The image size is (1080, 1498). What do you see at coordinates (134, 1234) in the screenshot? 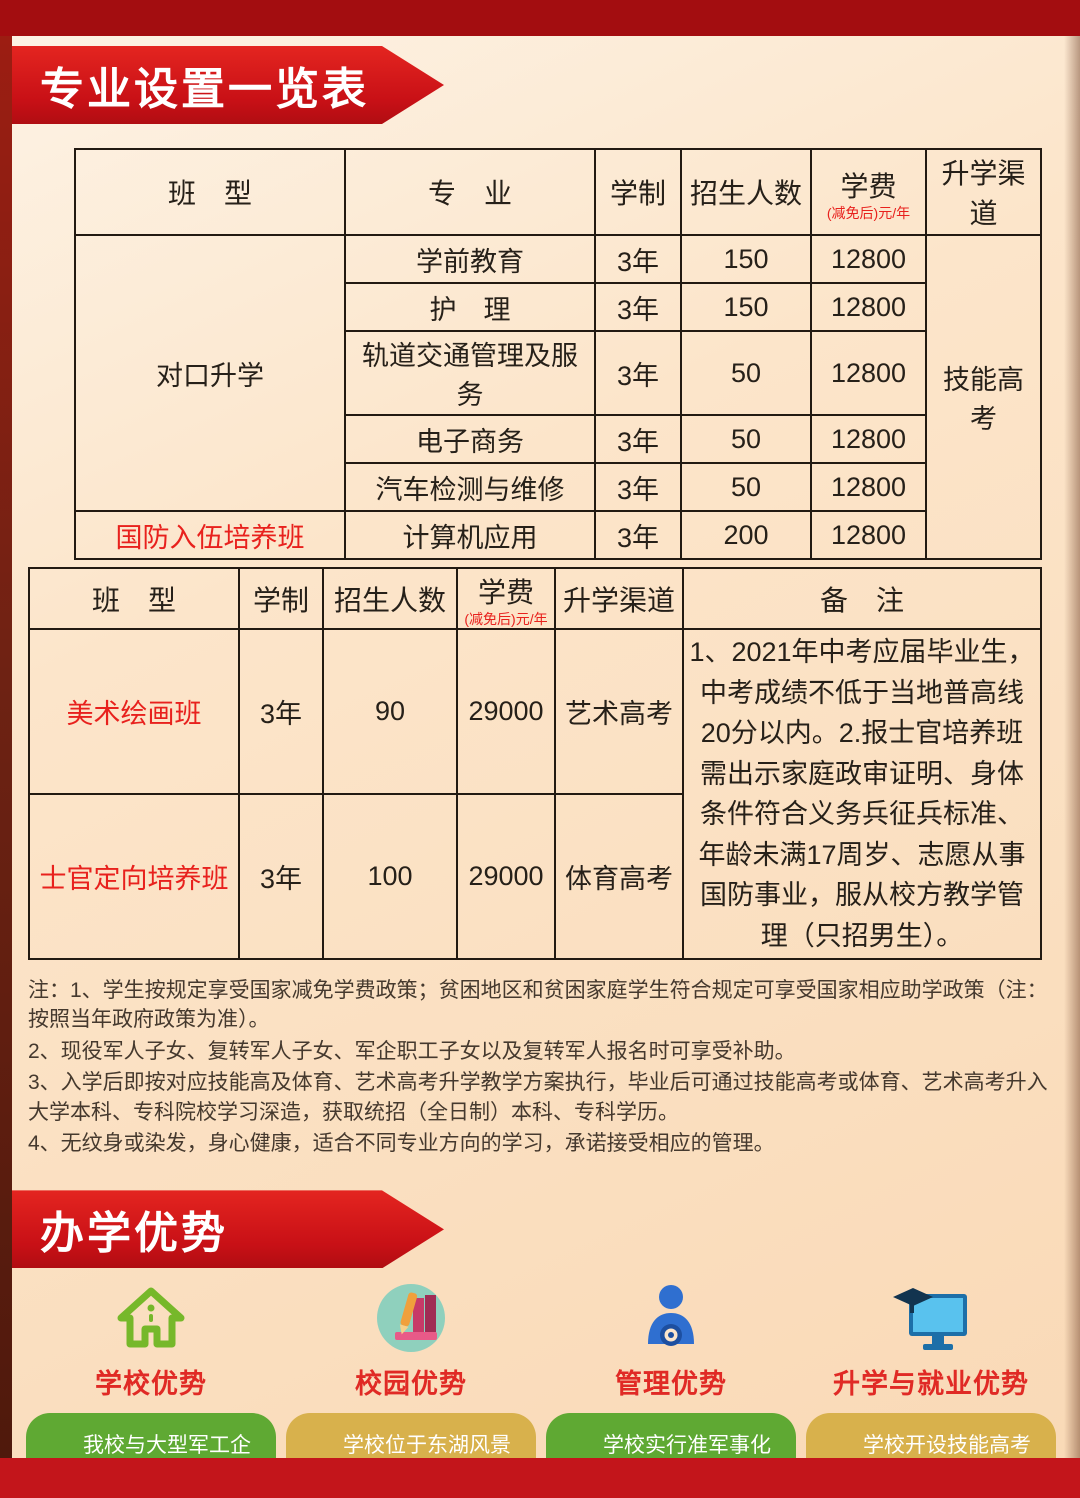
I see `advantages-banner-title: 办学优势` at bounding box center [134, 1234].